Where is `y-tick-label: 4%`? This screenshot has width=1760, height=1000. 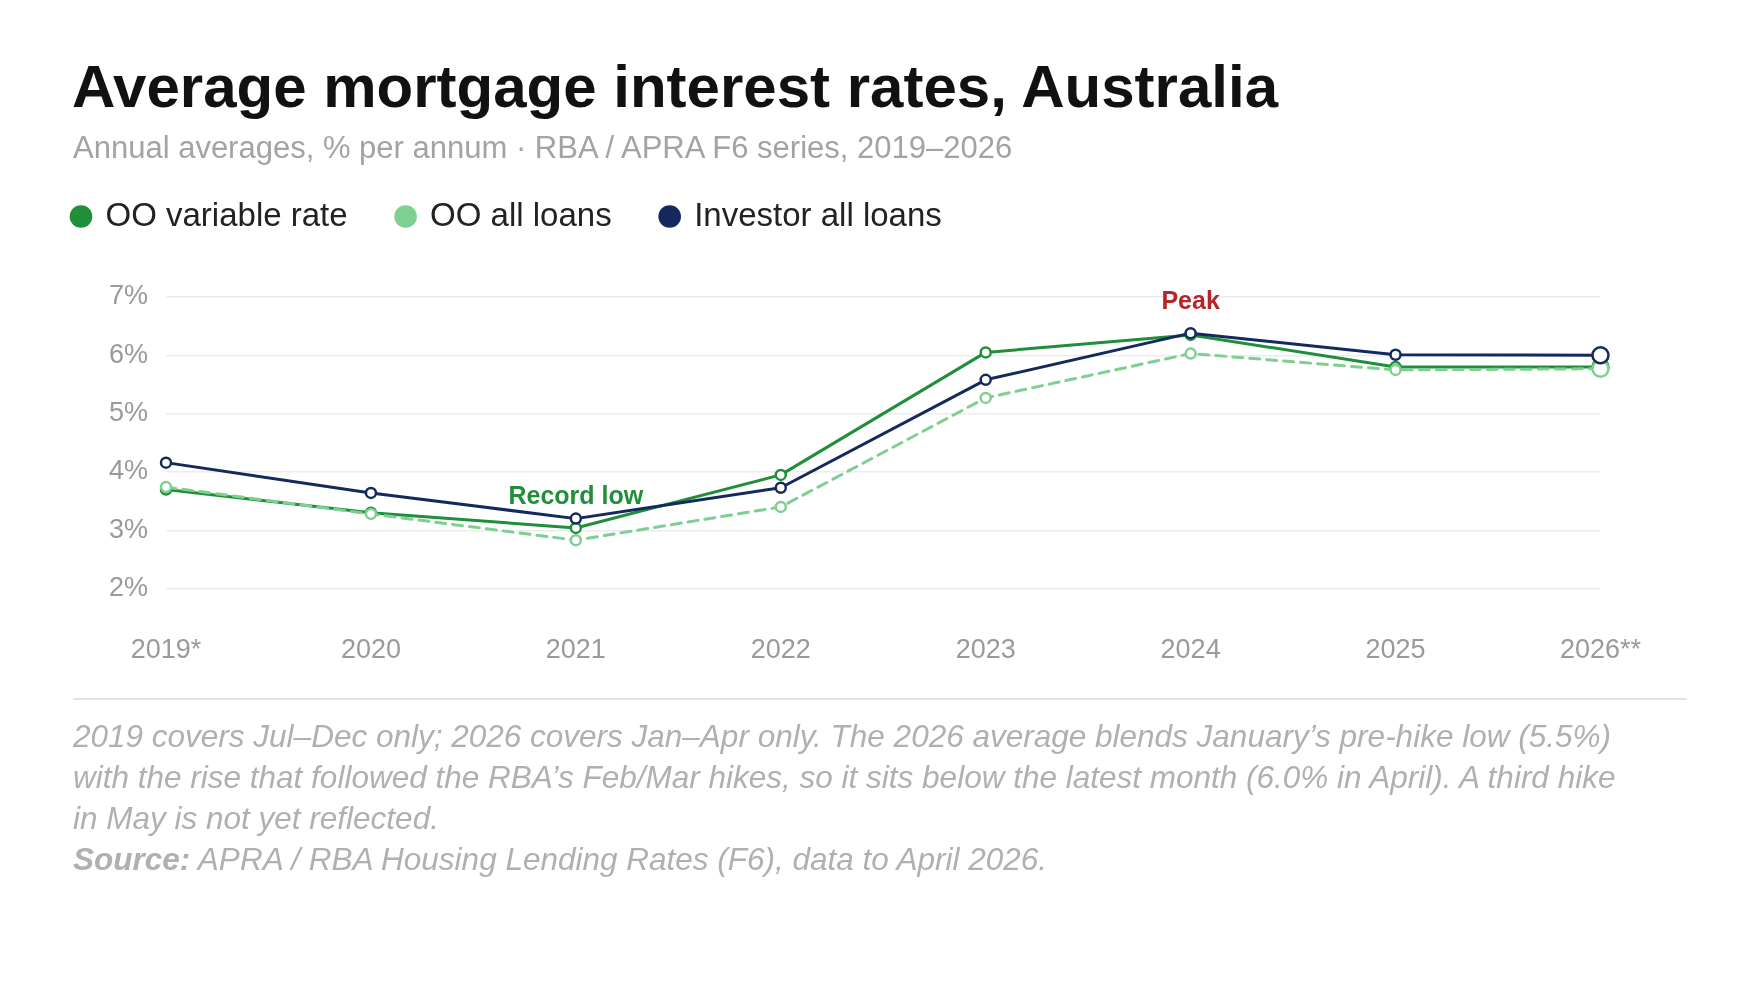 y-tick-label: 4% is located at coordinates (128, 470).